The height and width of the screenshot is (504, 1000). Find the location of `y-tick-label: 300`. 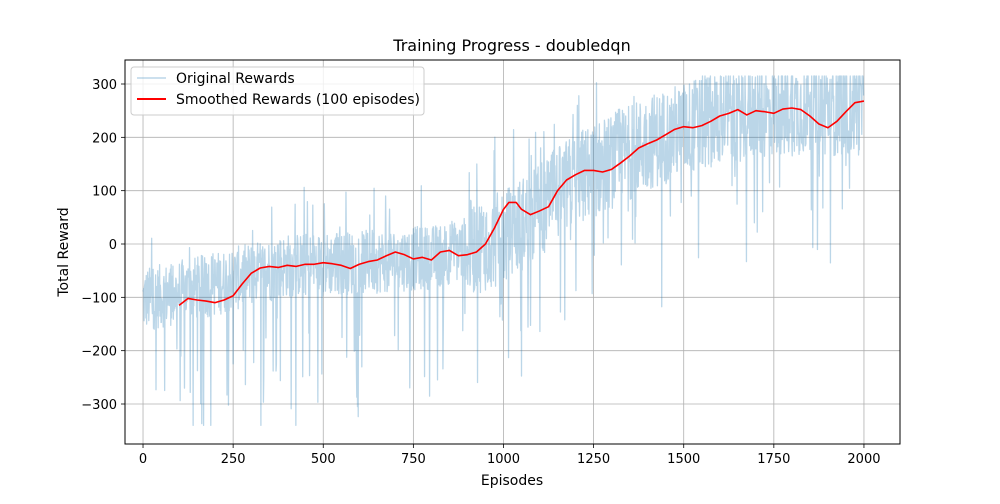

y-tick-label: 300 is located at coordinates (104, 85).